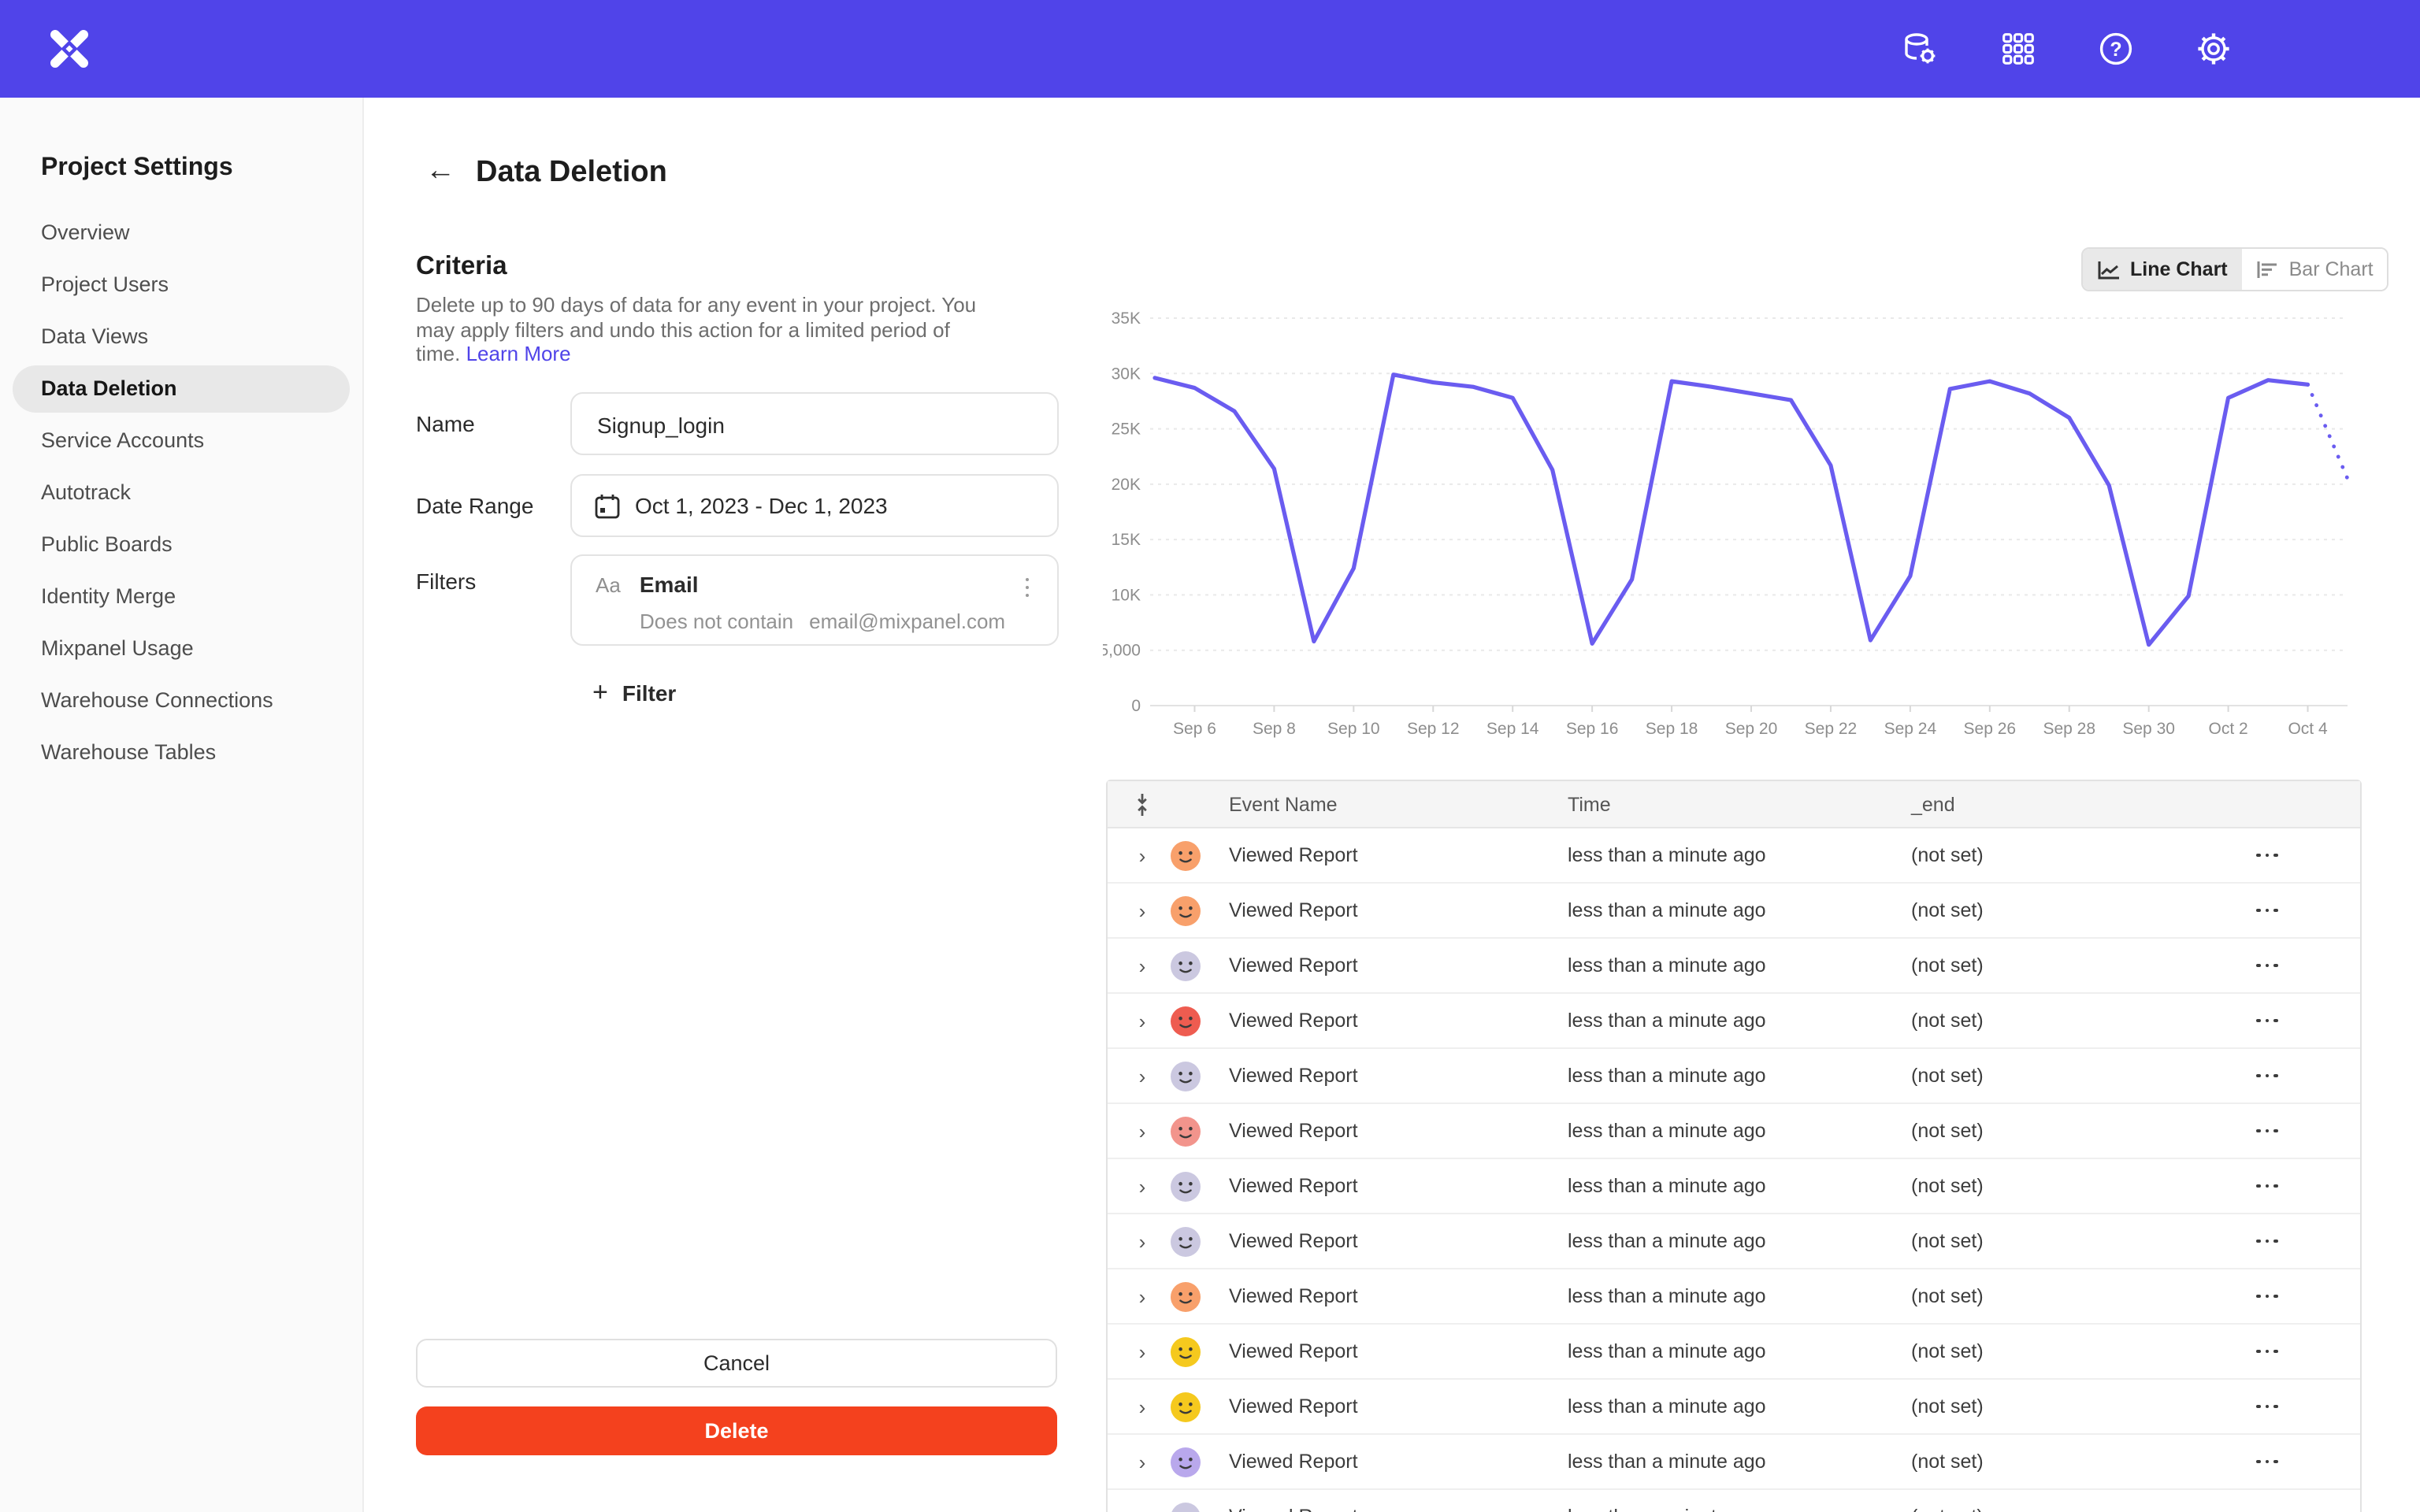 This screenshot has height=1512, width=2420. Describe the element at coordinates (815, 423) in the screenshot. I see `name-input: Signup_login` at that location.